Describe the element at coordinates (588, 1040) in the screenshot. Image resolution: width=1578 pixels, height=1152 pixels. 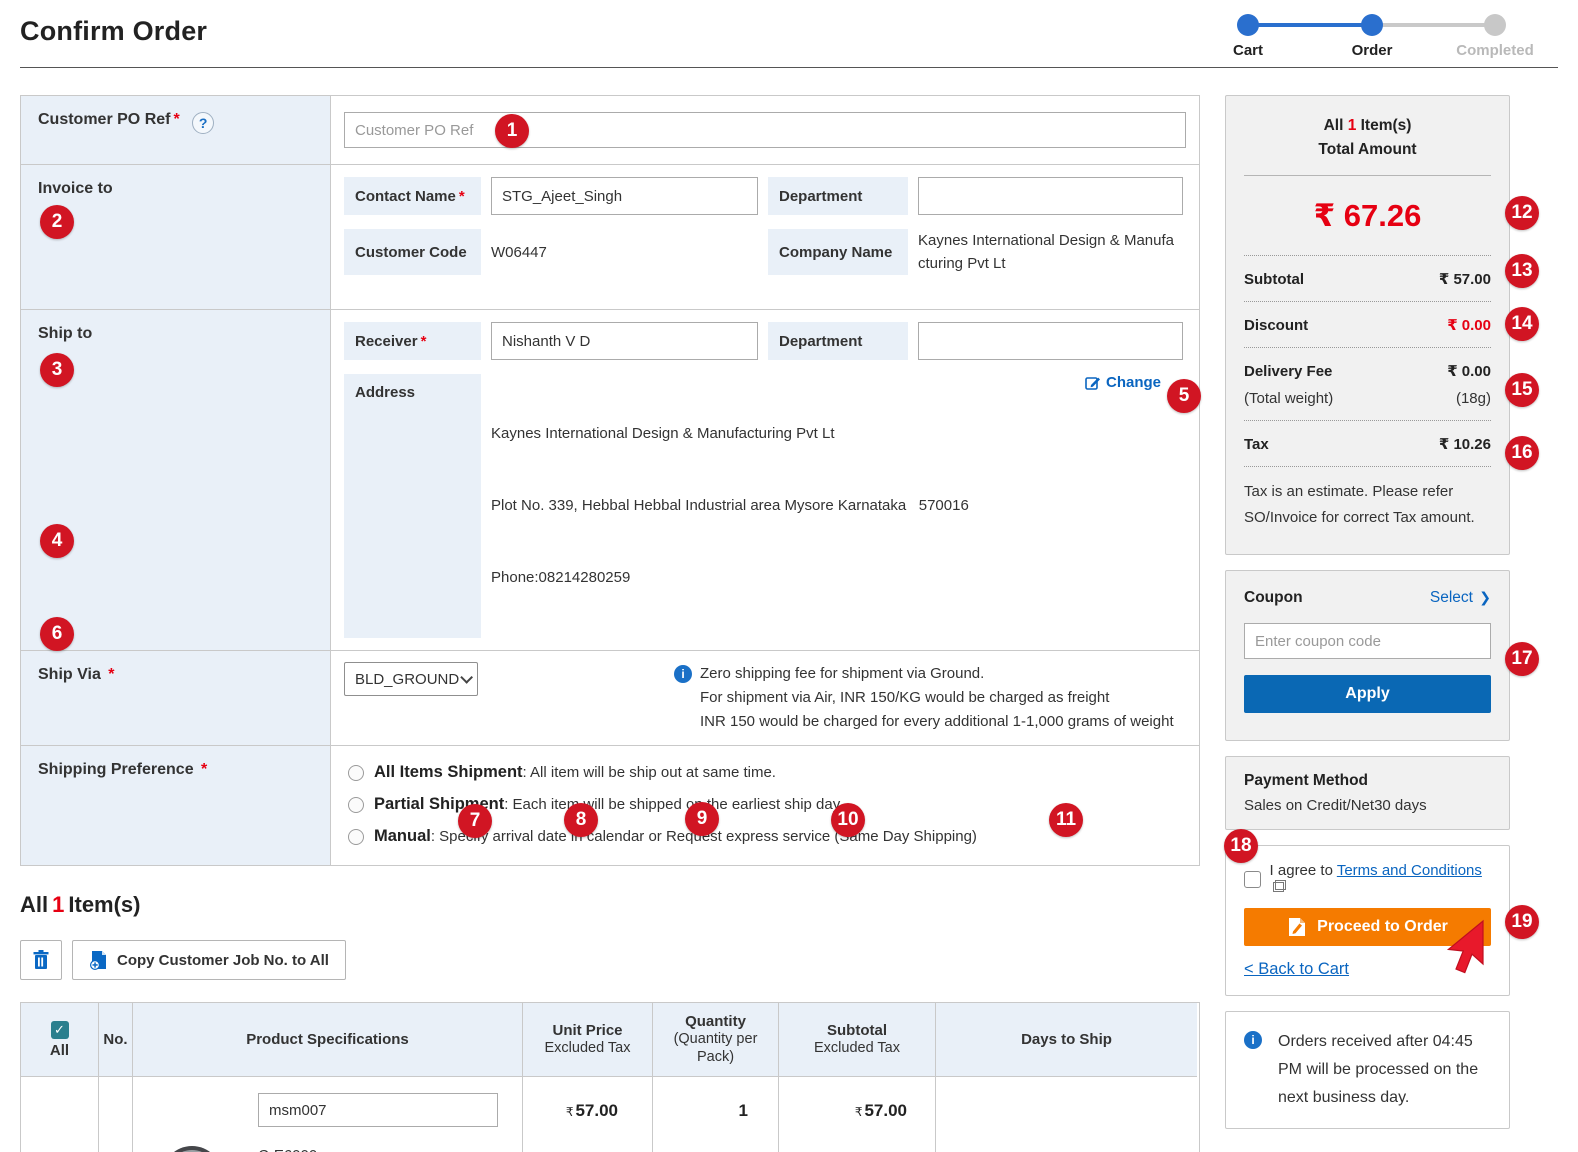
I see `header-unit-price: Unit Price Excluded Tax` at that location.